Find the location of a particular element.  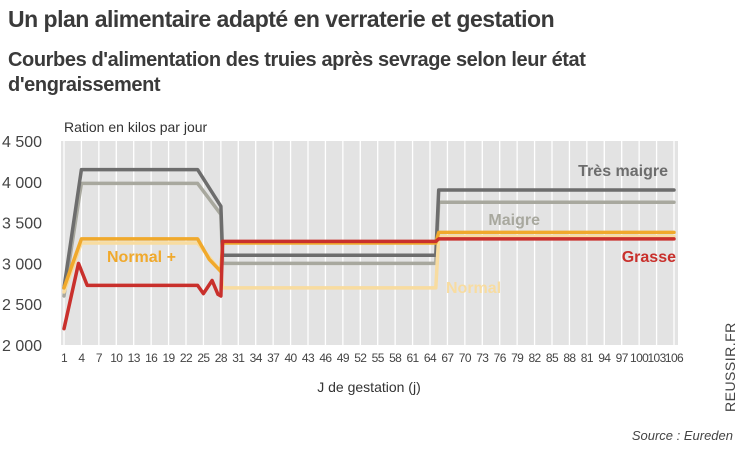

x-tick-label: 25 is located at coordinates (203, 358).